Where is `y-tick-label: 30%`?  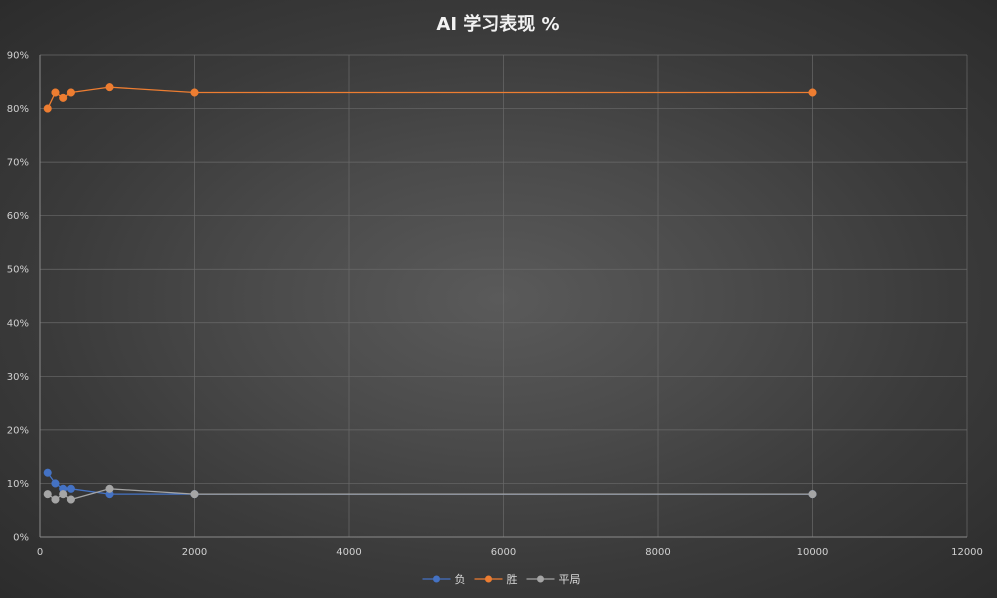
y-tick-label: 30% is located at coordinates (18, 377).